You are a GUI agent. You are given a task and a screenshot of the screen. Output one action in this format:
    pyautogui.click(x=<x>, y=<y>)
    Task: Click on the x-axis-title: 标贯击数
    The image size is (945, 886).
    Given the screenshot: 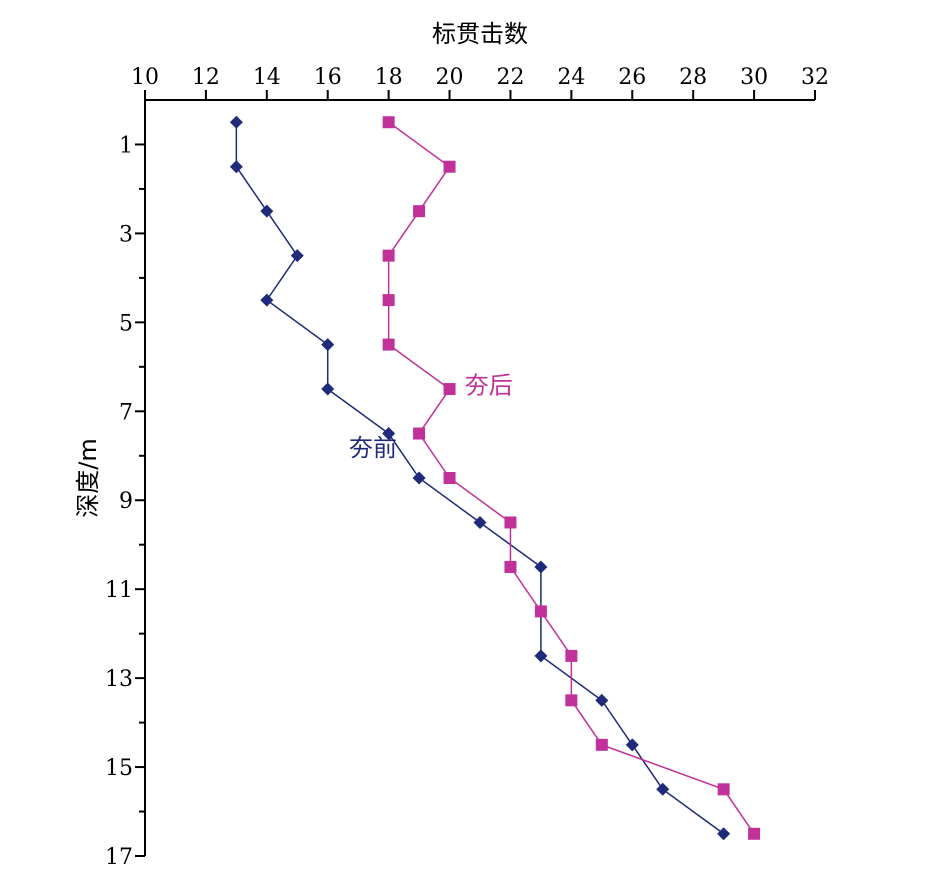 What is the action you would take?
    pyautogui.click(x=480, y=34)
    